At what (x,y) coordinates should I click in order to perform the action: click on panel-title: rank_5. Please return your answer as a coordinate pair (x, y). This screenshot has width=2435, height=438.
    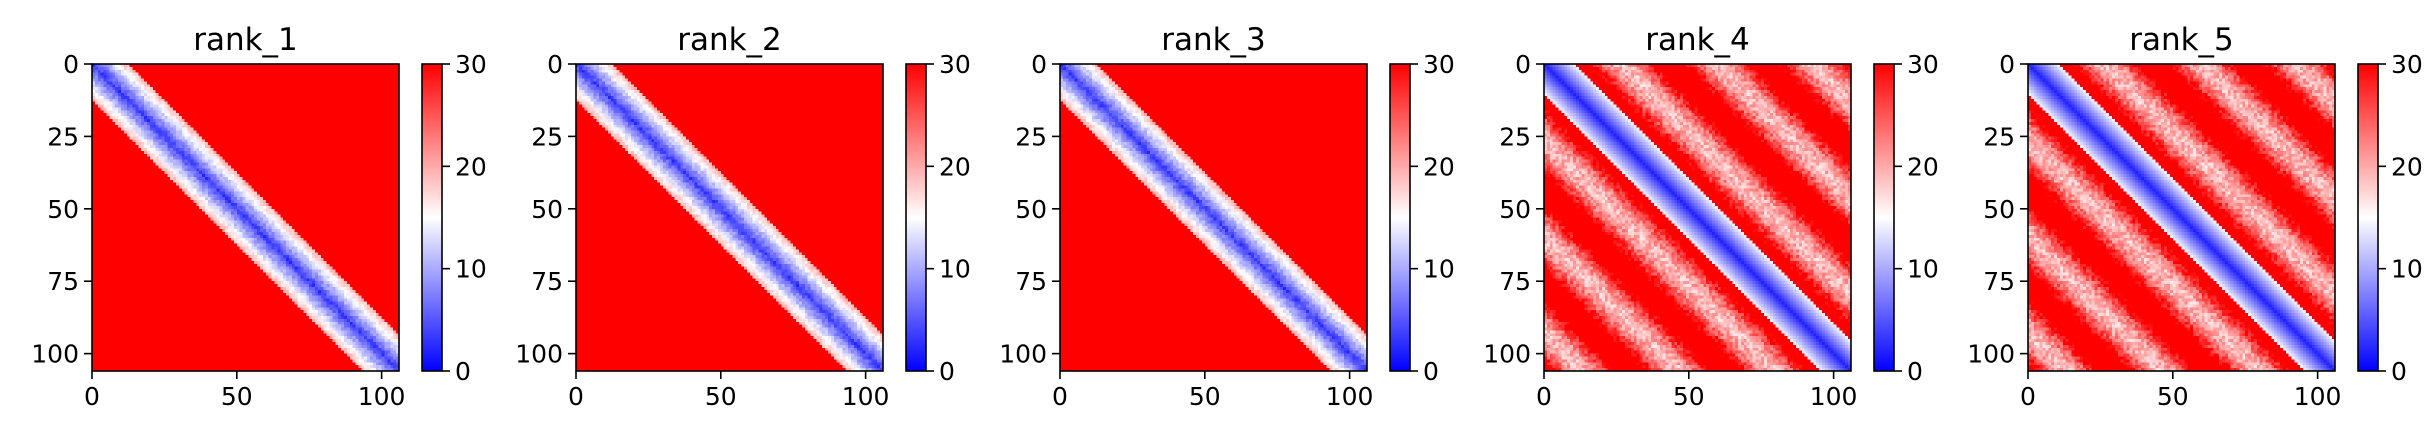
    Looking at the image, I should click on (2181, 40).